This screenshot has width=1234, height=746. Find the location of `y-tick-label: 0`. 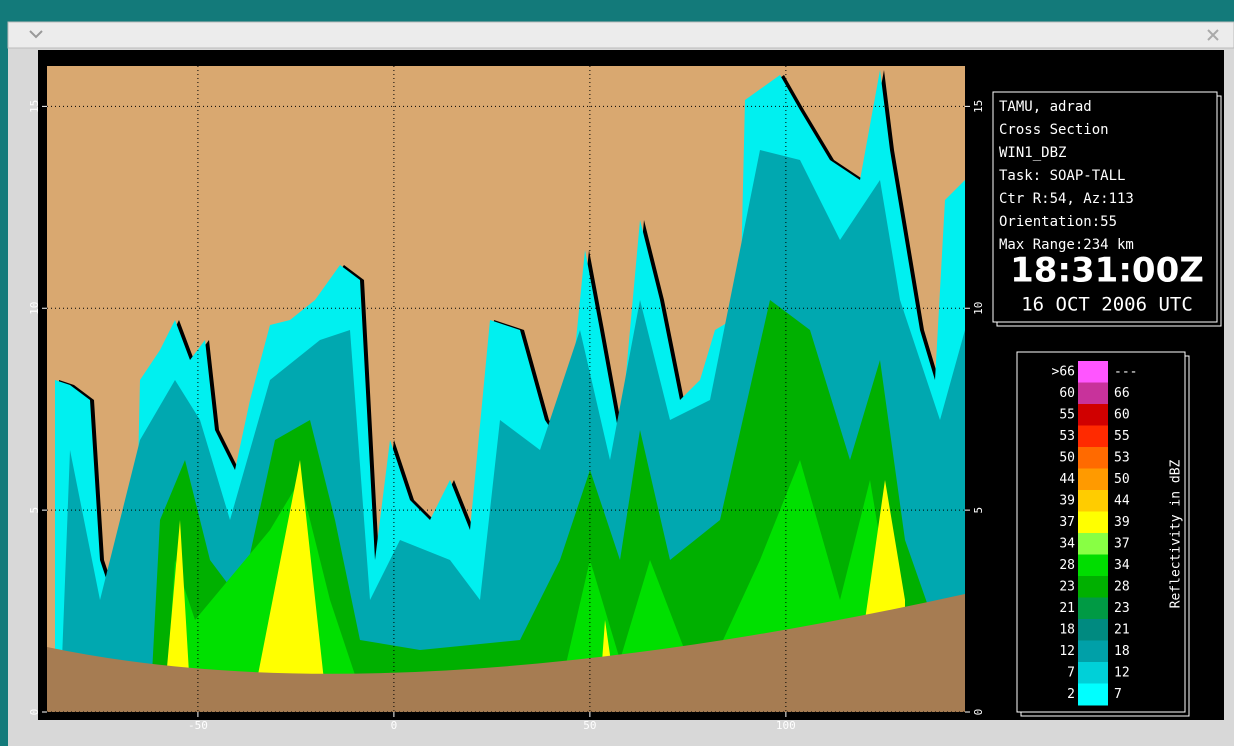

y-tick-label: 0 is located at coordinates (34, 712).